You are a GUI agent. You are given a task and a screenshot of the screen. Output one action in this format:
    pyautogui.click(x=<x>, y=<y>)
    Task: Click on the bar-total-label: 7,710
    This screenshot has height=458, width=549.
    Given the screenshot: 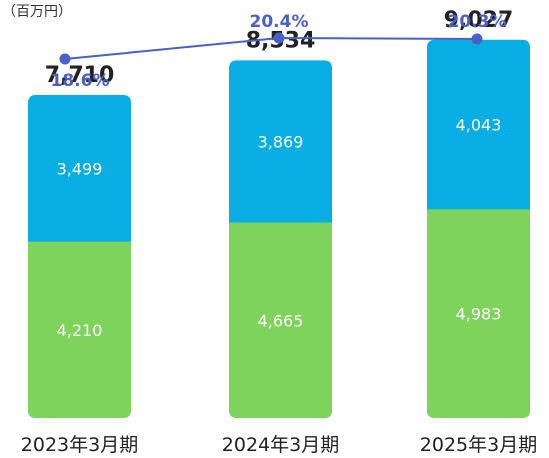 What is the action you would take?
    pyautogui.click(x=80, y=75)
    